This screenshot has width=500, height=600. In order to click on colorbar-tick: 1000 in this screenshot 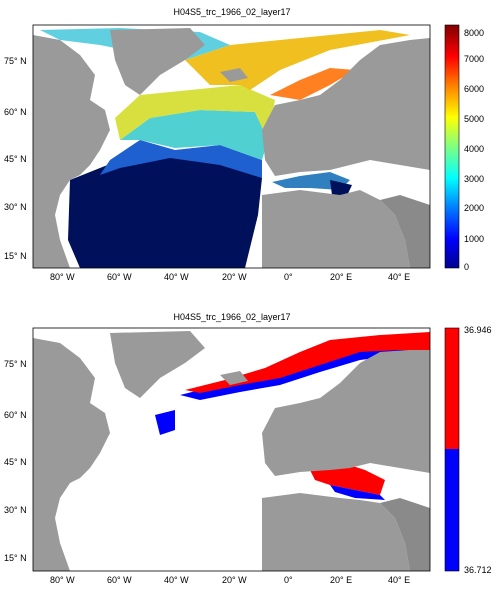, I will do `click(474, 239)`.